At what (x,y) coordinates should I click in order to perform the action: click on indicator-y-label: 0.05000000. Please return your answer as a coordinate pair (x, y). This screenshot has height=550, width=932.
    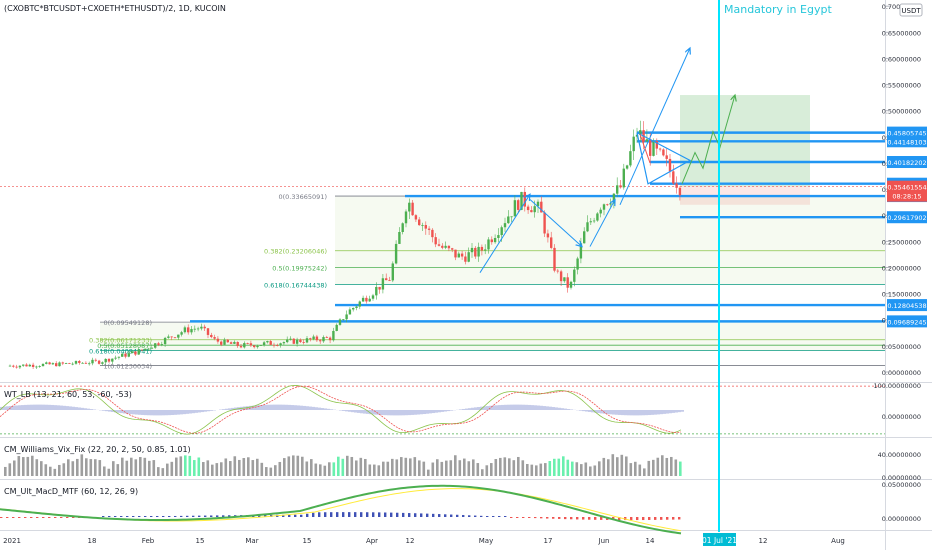
    Looking at the image, I should click on (901, 485).